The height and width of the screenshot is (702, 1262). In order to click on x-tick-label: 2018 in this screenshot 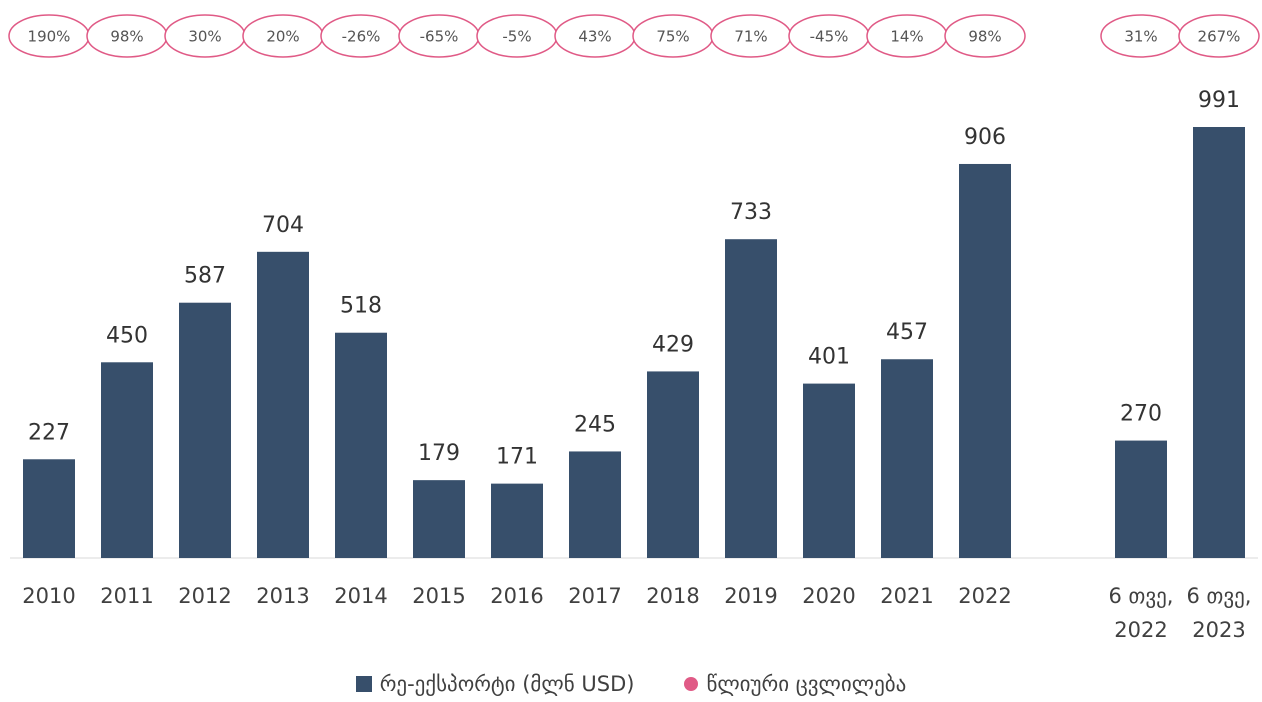, I will do `click(673, 596)`.